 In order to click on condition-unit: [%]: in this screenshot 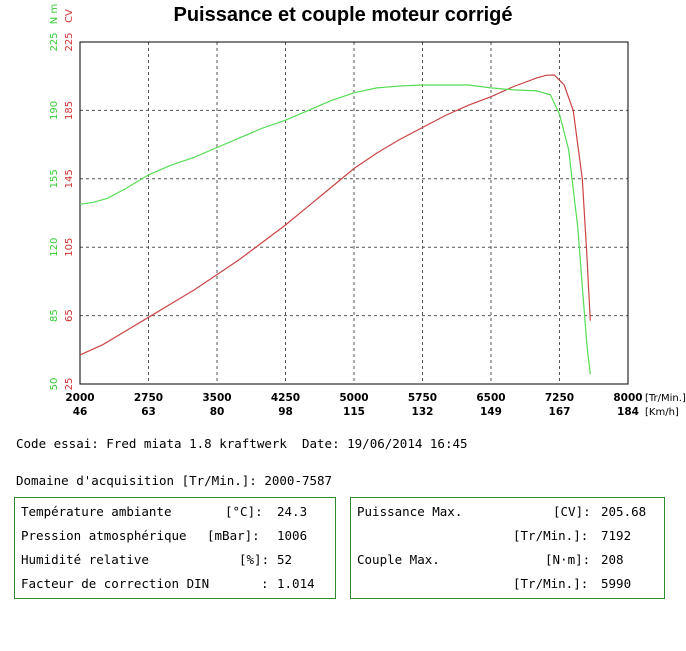, I will do `click(254, 559)`.